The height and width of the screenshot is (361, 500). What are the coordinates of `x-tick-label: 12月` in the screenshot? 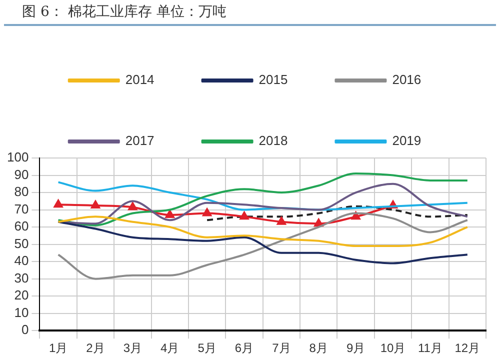 It's located at (467, 348).